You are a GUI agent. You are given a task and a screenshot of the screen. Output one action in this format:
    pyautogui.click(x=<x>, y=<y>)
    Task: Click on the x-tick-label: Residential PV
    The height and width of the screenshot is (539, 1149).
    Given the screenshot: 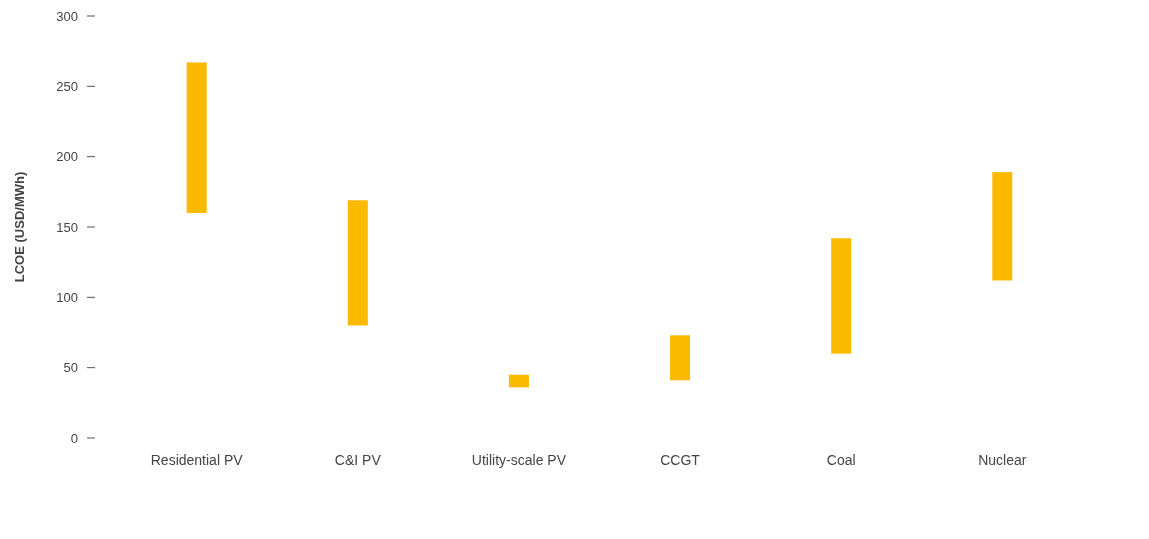 What is the action you would take?
    pyautogui.click(x=197, y=460)
    